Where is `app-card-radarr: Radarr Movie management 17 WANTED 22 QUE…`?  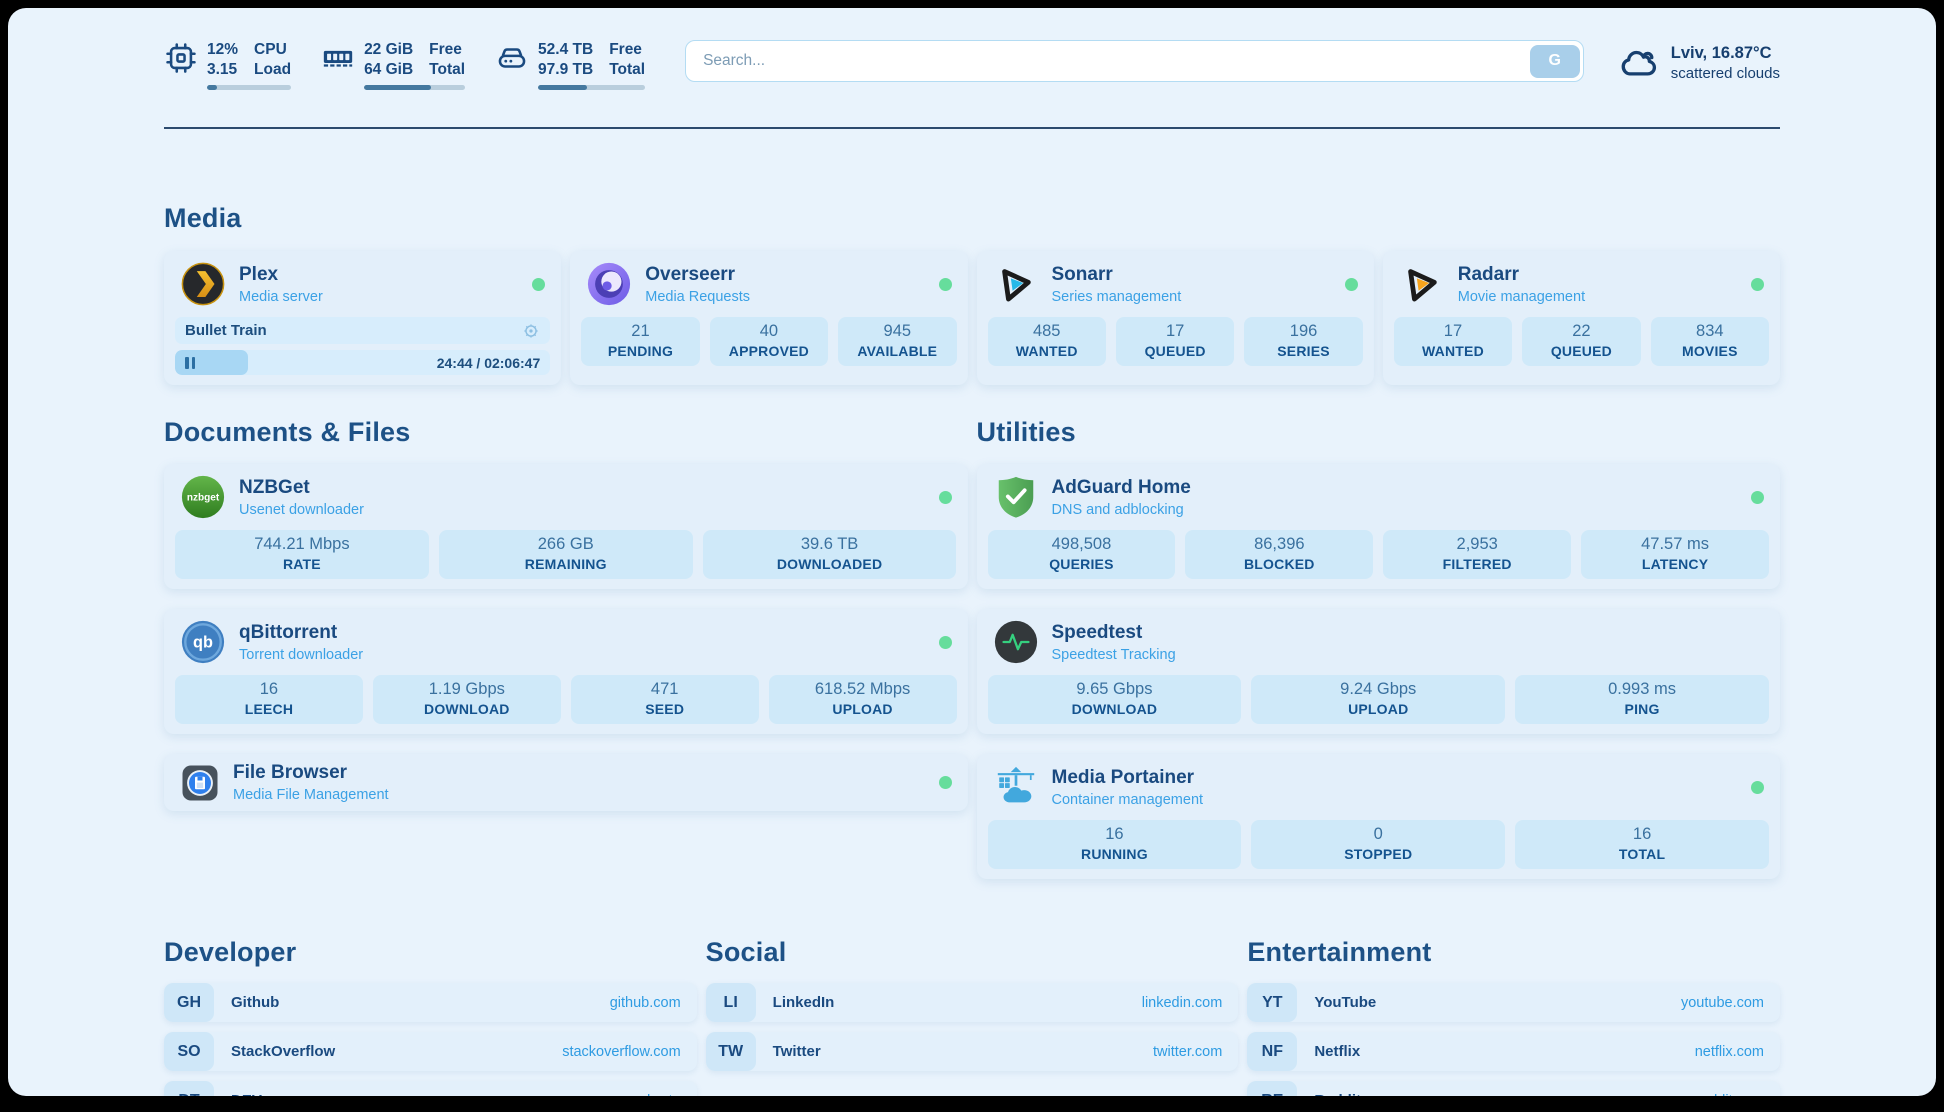
app-card-radarr: Radarr Movie management 17 WANTED 22 QUE… is located at coordinates (1581, 318).